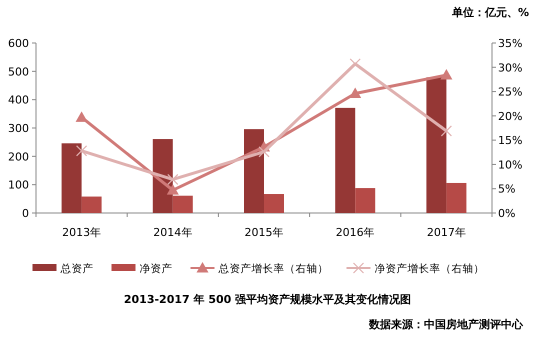  Describe the element at coordinates (18, 185) in the screenshot. I see `y-tick-label: 100` at that location.